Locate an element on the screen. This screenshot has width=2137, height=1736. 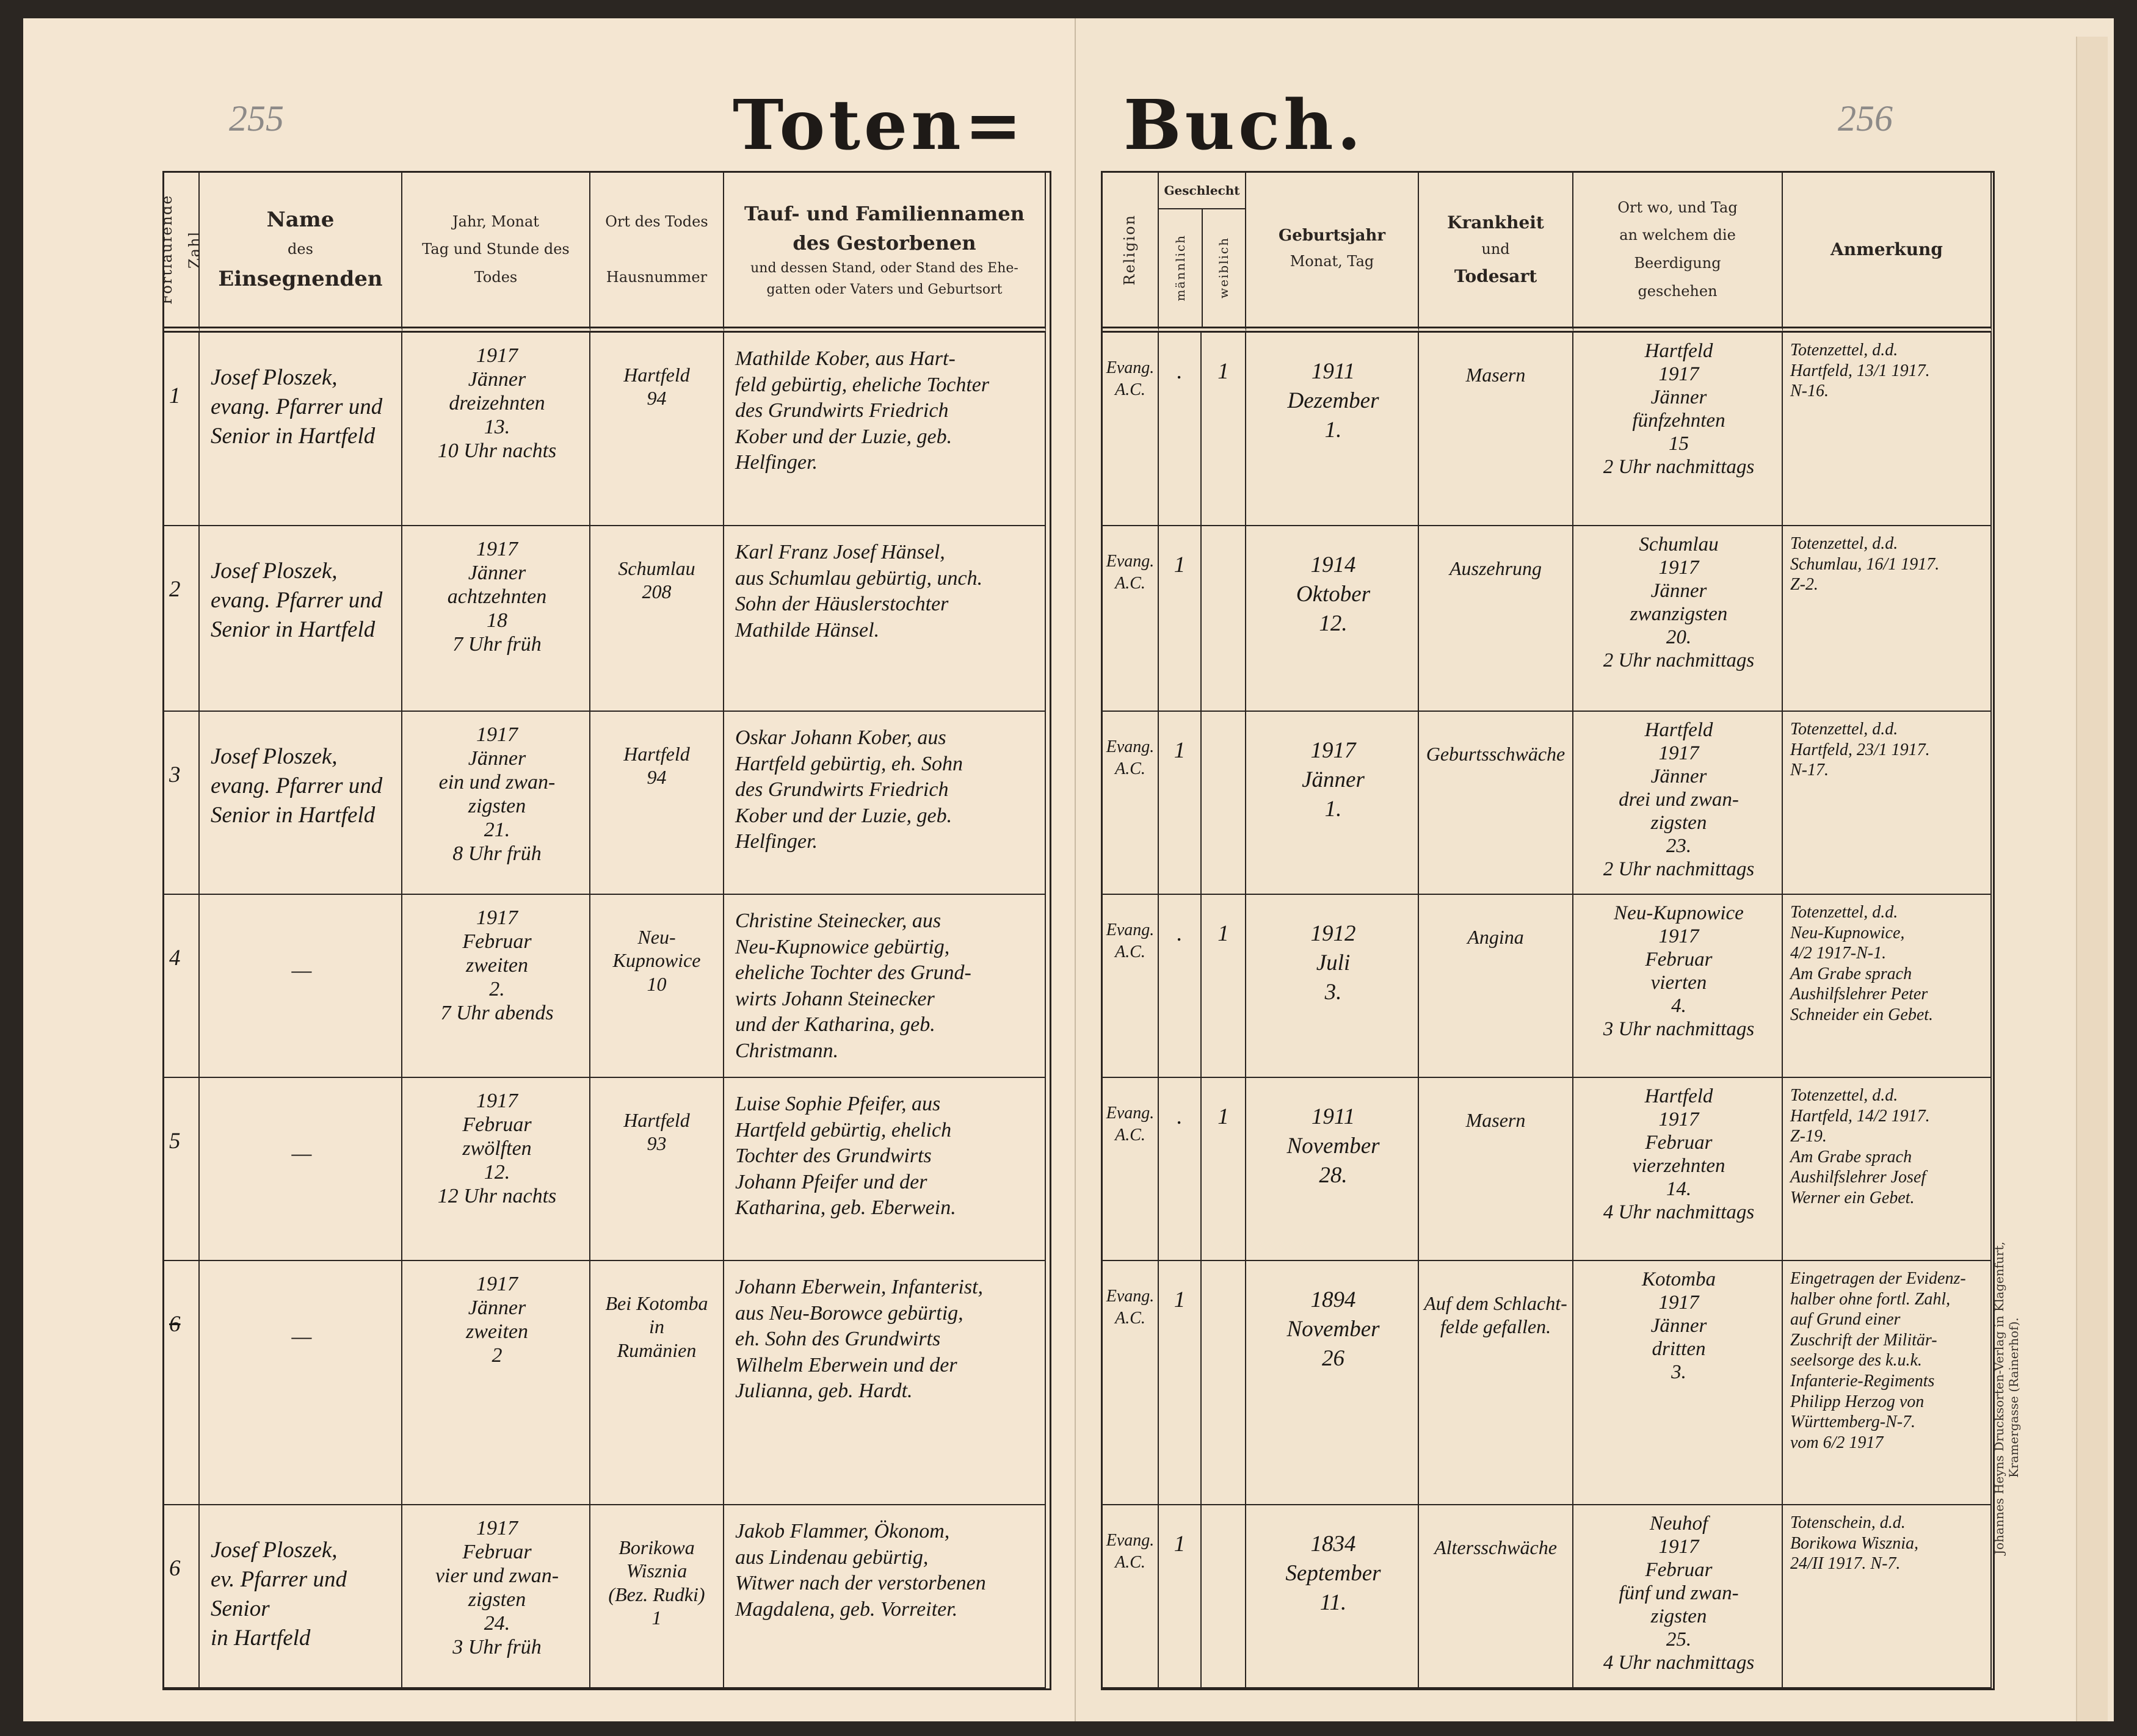
header-remark-label: Anmerkung is located at coordinates (1886, 249).